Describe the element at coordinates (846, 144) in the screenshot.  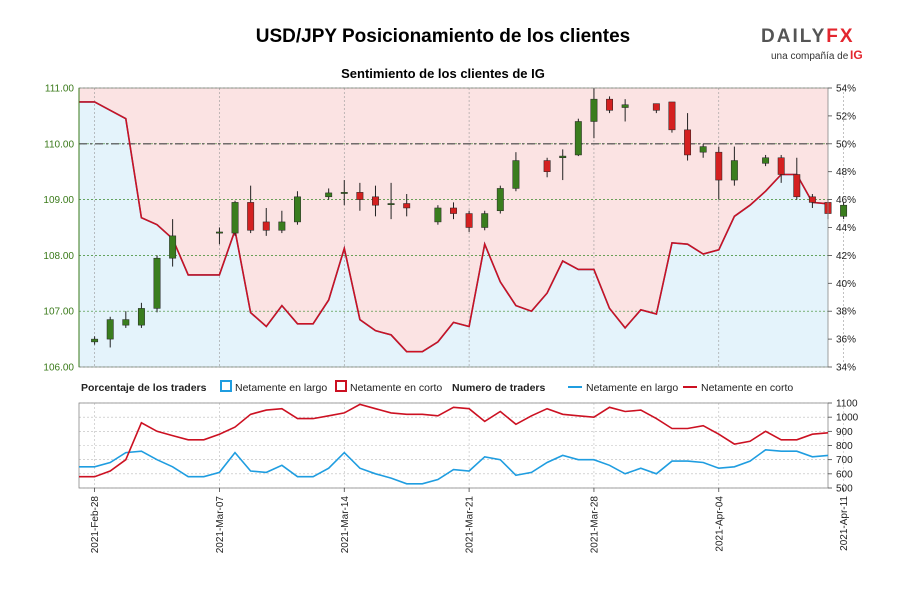
I see `percent-tick-label: 50%` at that location.